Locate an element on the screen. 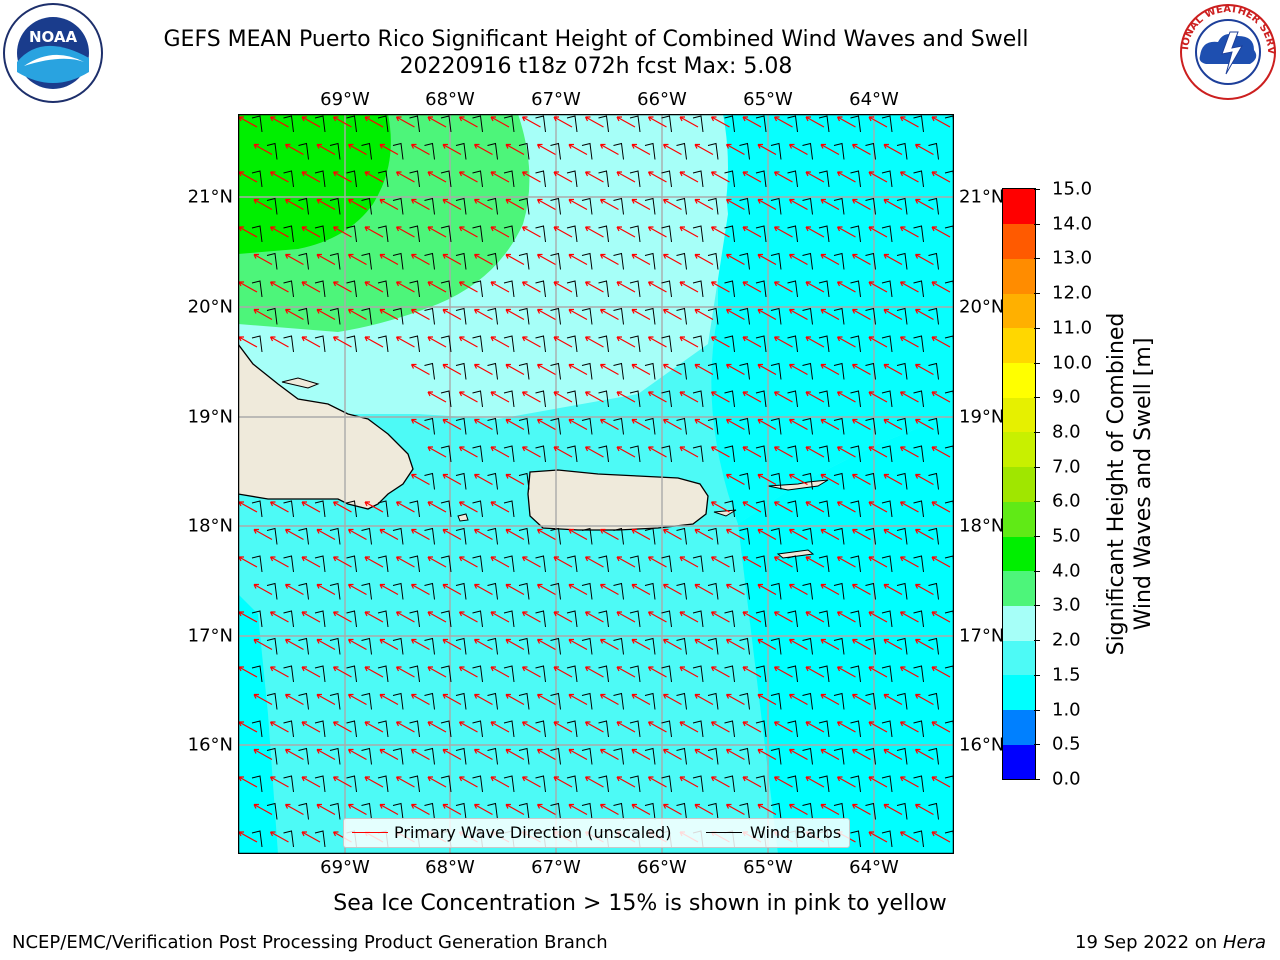 This screenshot has height=960, width=1280. lat-label-right: 19°N is located at coordinates (982, 417).